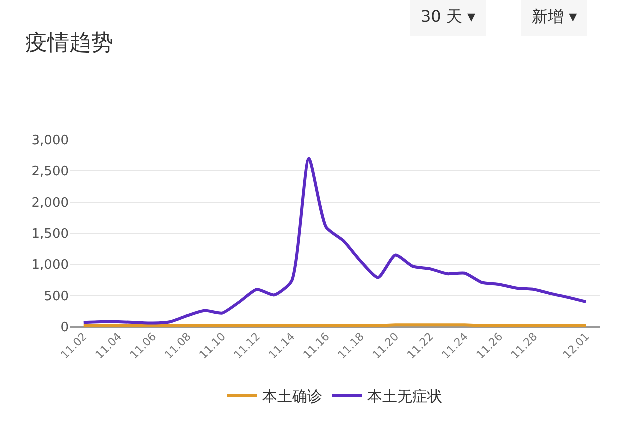 This screenshot has width=640, height=424. Describe the element at coordinates (555, 16) in the screenshot. I see `text: 新增 ▾` at that location.